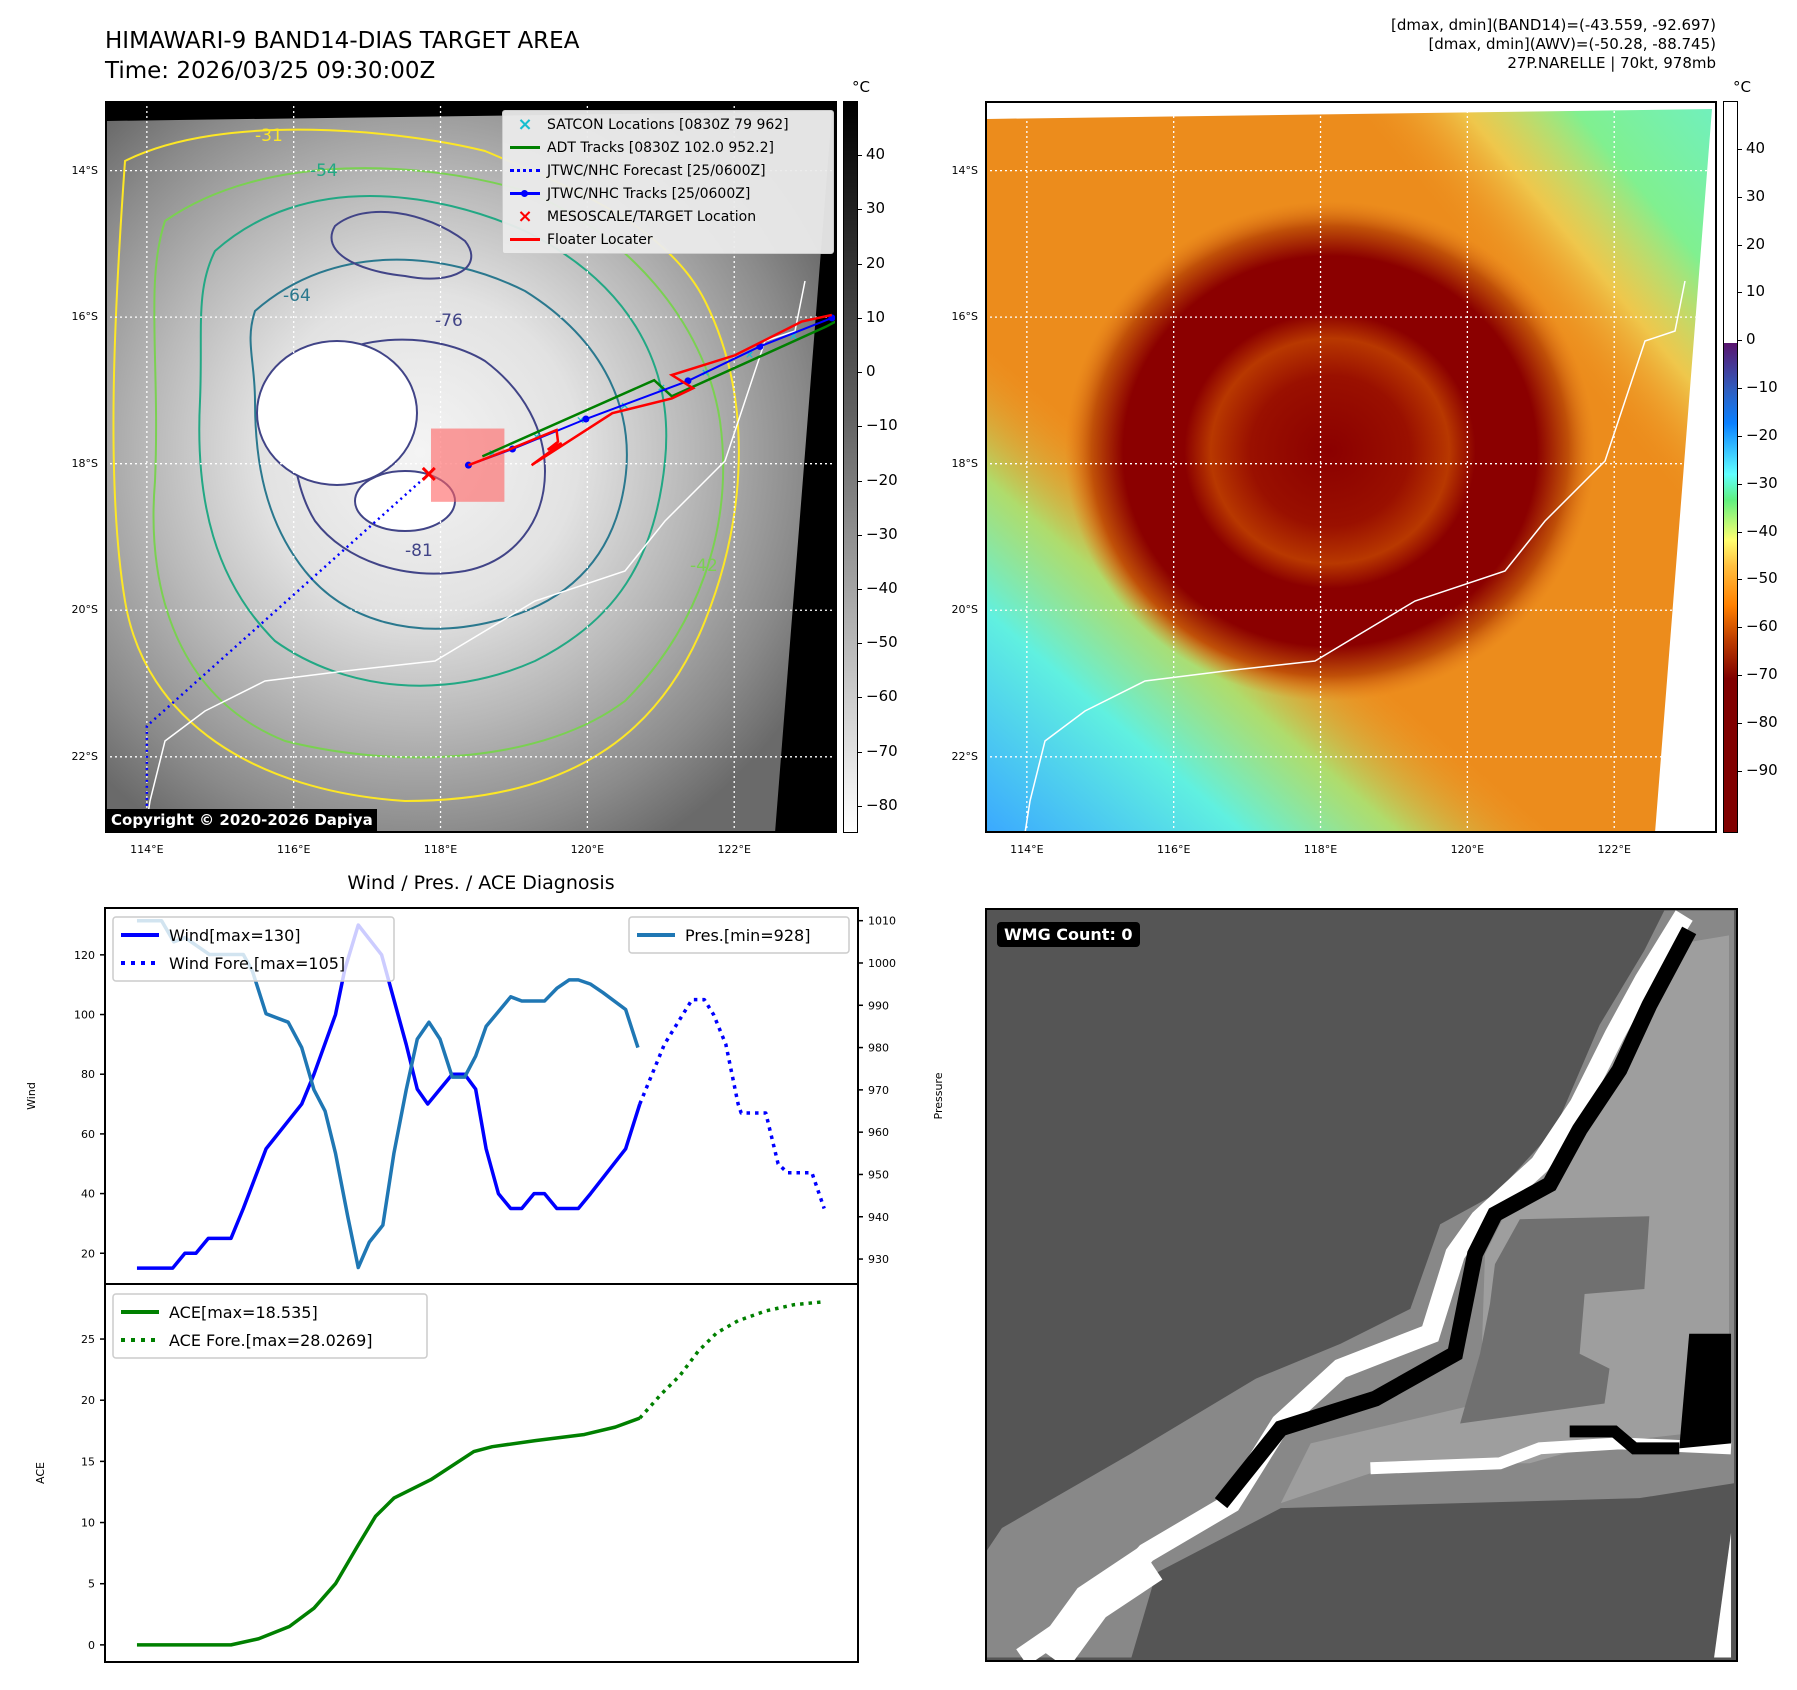 This screenshot has width=1797, height=1690. I want to click on legend-item: × MESOSCALE/TARGET Location, so click(668, 216).